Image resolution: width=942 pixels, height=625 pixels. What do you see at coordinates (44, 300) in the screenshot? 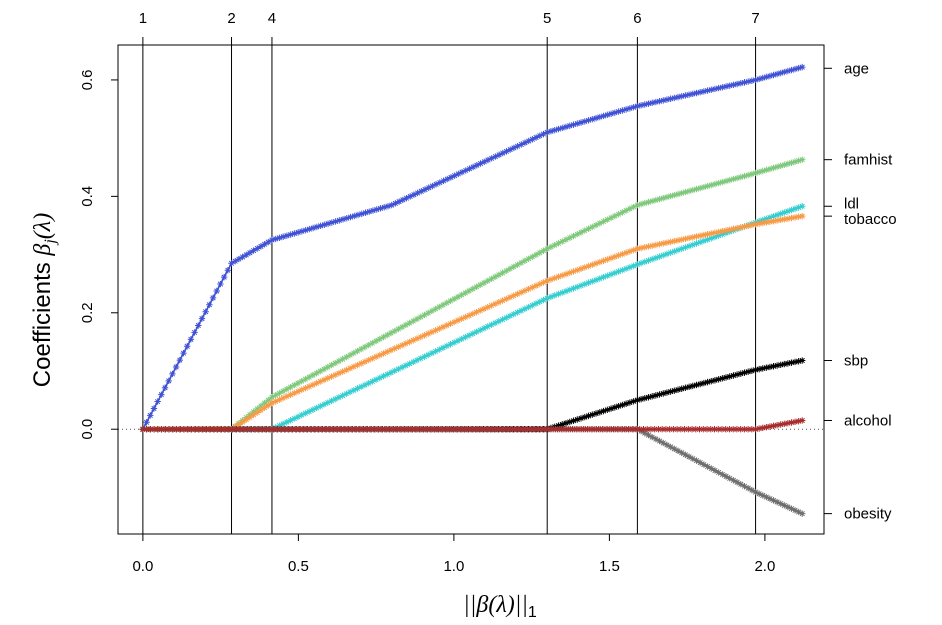
I see `y-axis-title: Coefficients βj(λ)` at bounding box center [44, 300].